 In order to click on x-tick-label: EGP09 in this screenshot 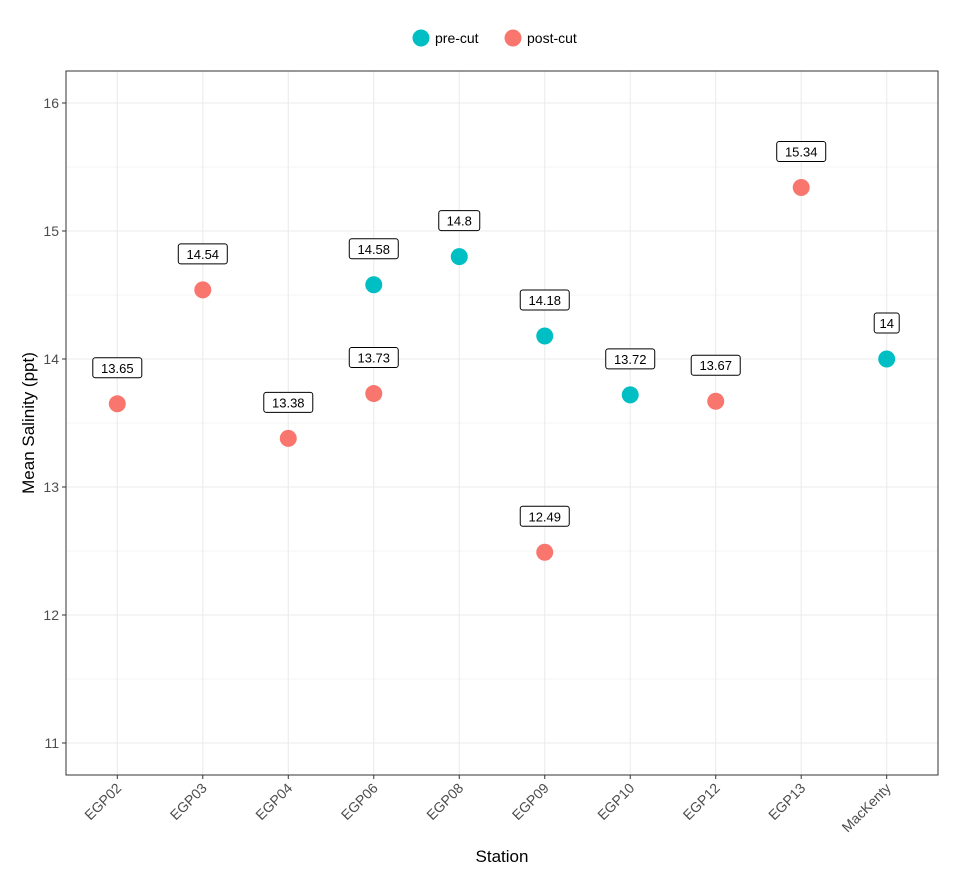, I will do `click(530, 801)`.